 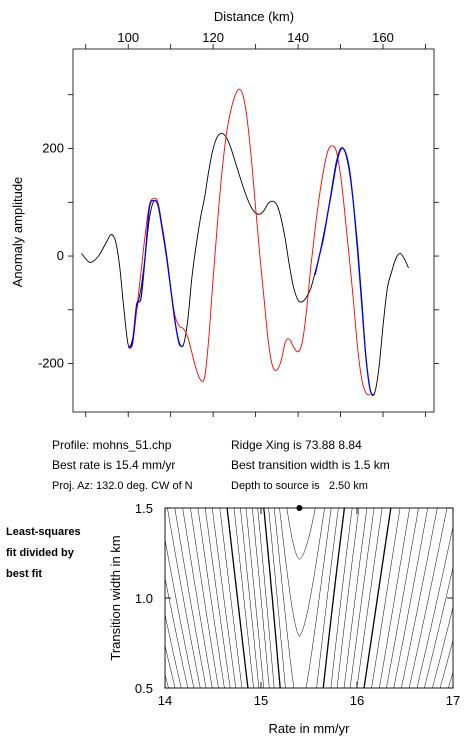 I want to click on contour-y-tick-label: 1.0, so click(x=144, y=598).